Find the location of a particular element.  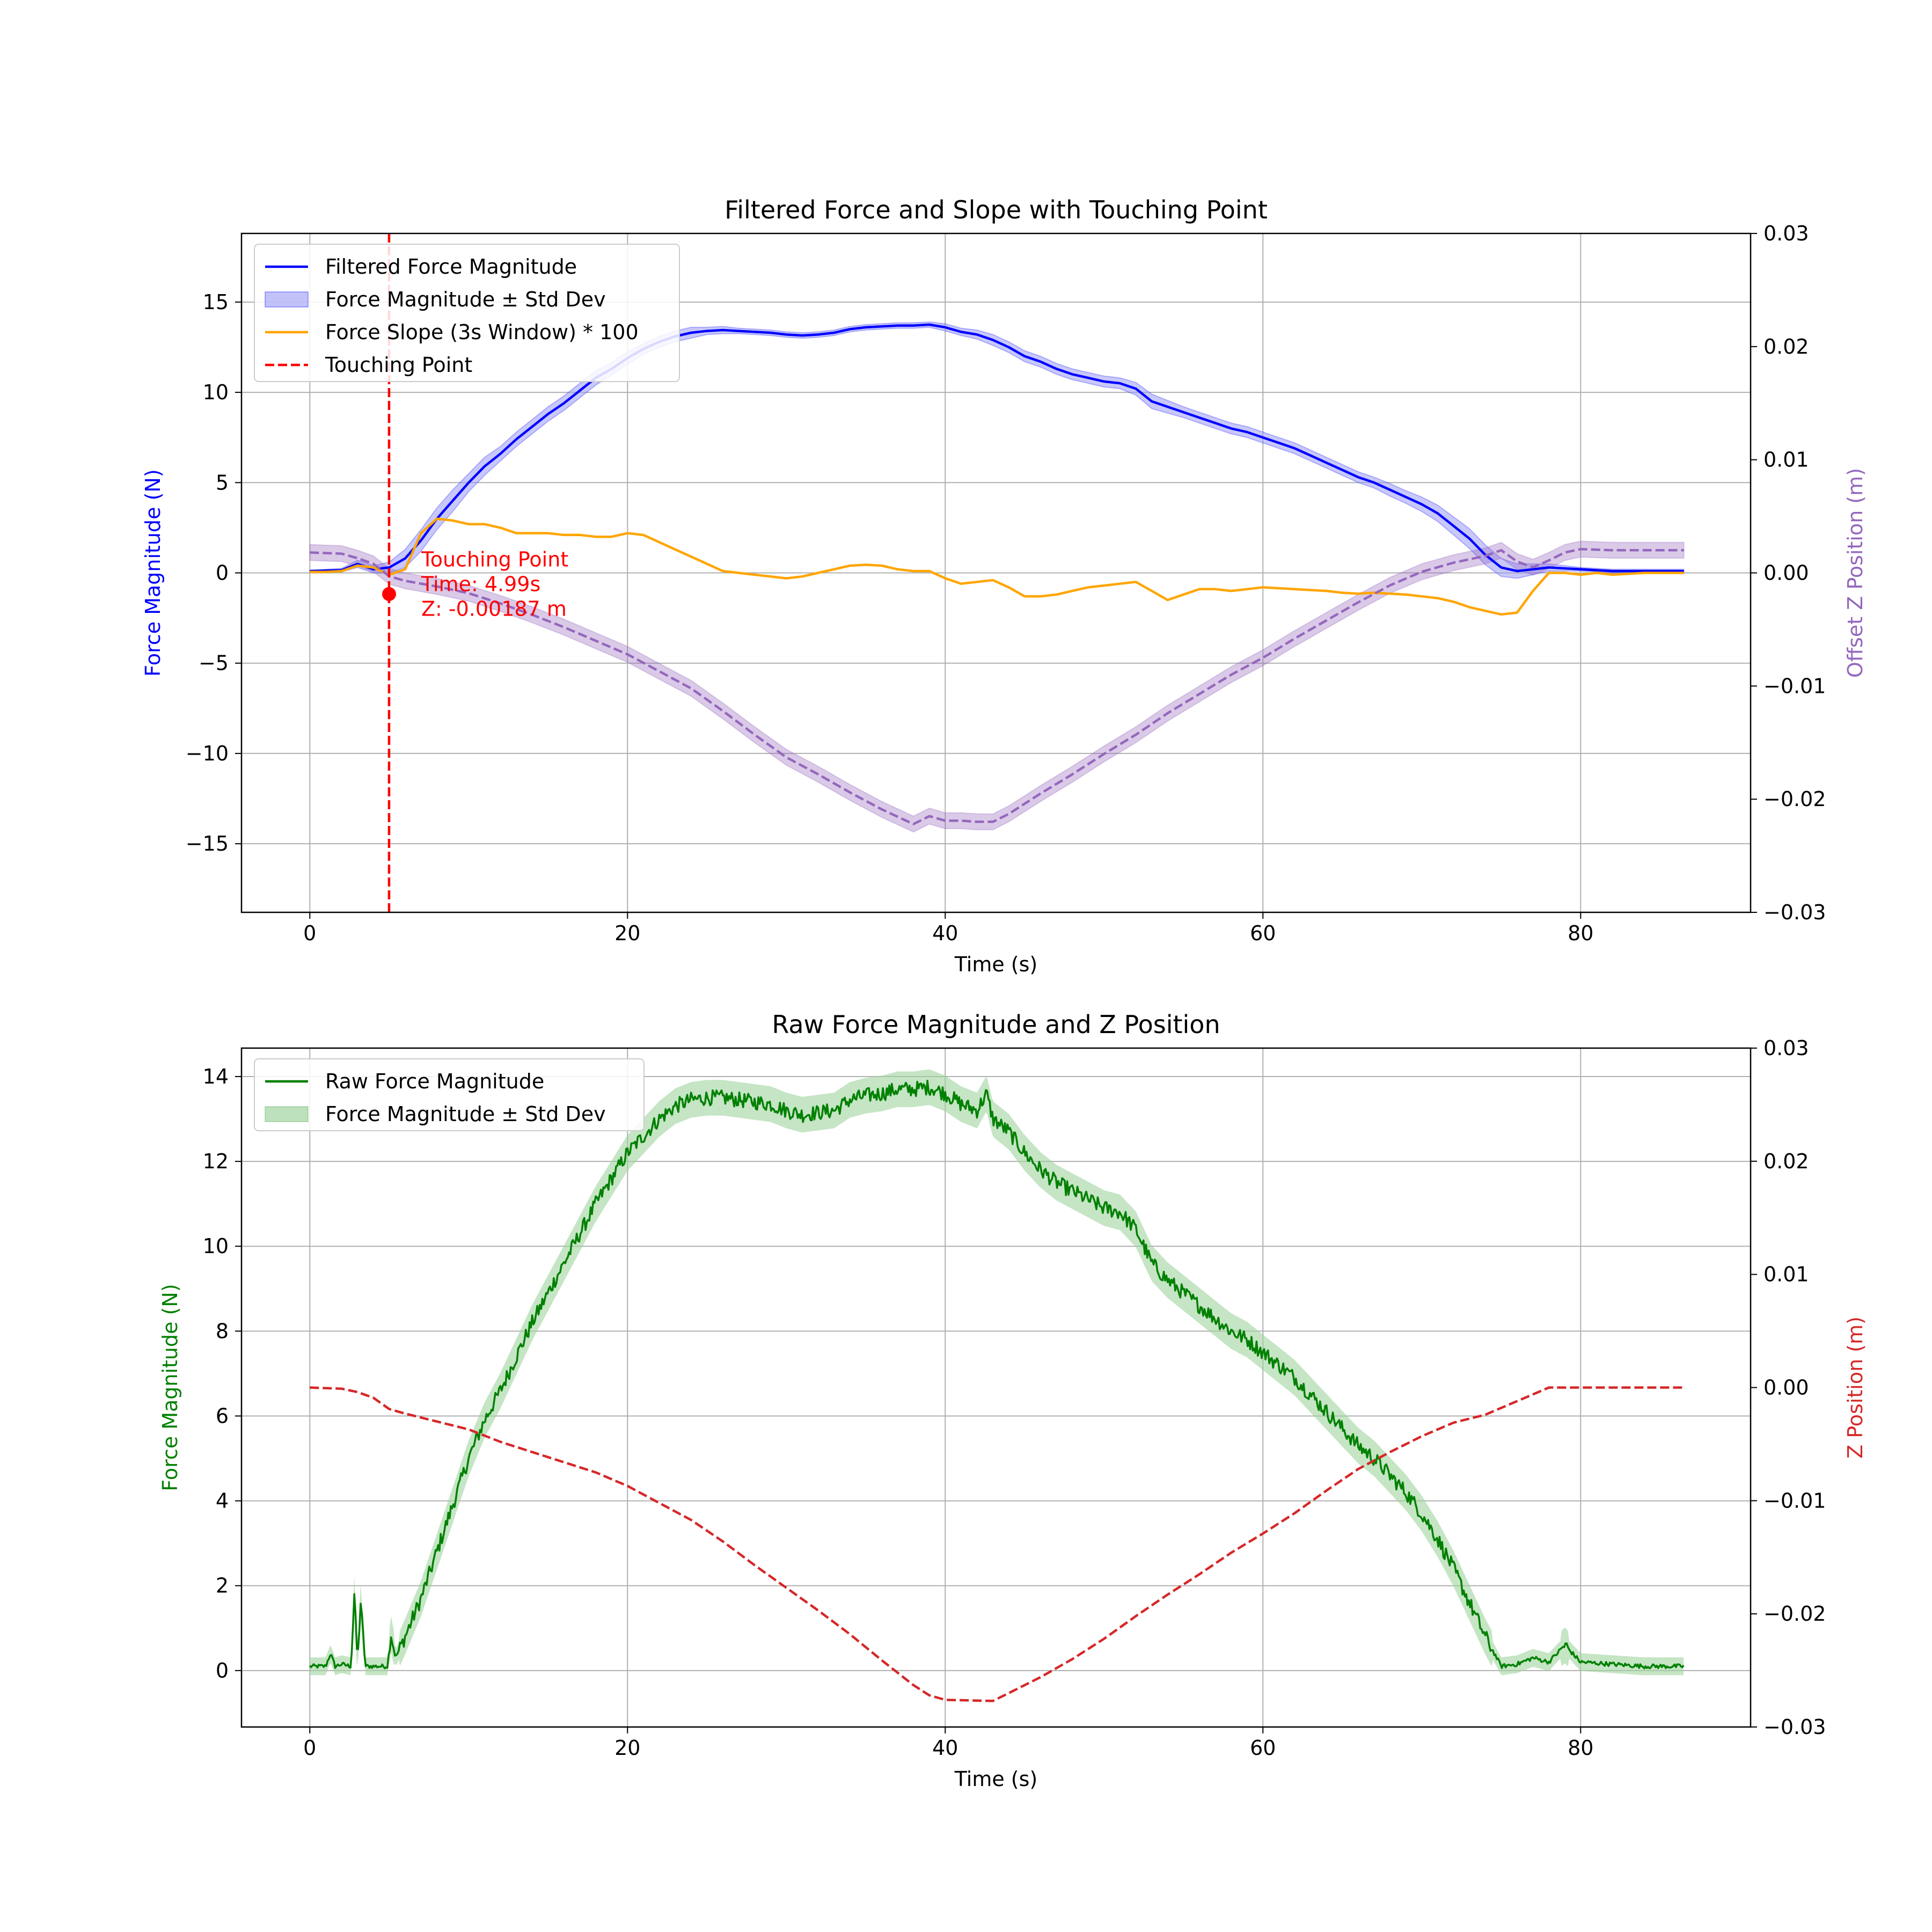

annotation-z: Z: -0.00187 m is located at coordinates (494, 609).